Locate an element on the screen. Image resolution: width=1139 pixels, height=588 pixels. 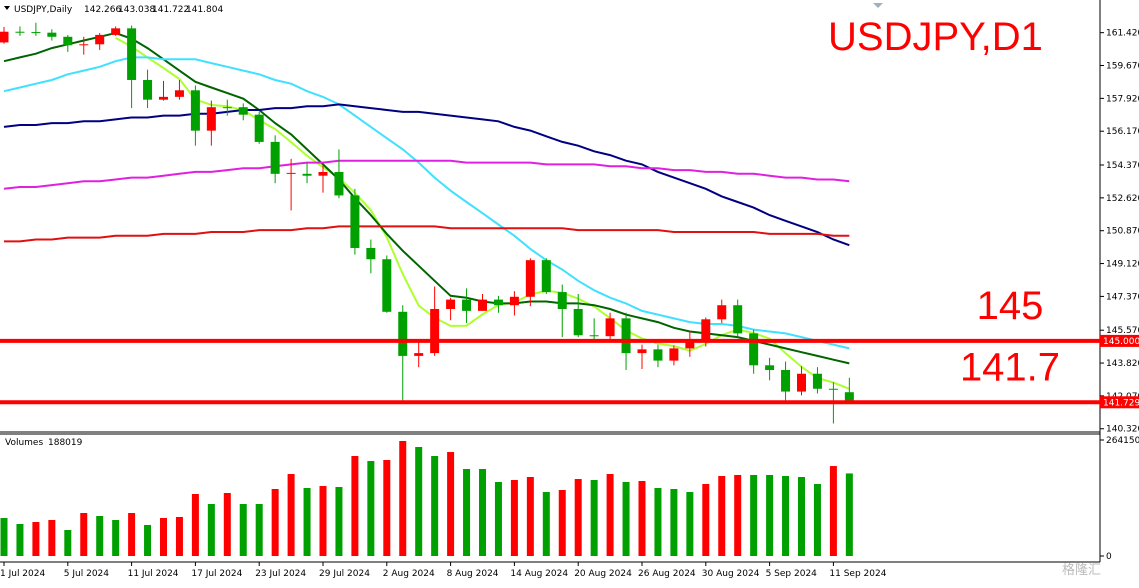
y-tick-label: 152.620 is located at coordinates (1122, 199).